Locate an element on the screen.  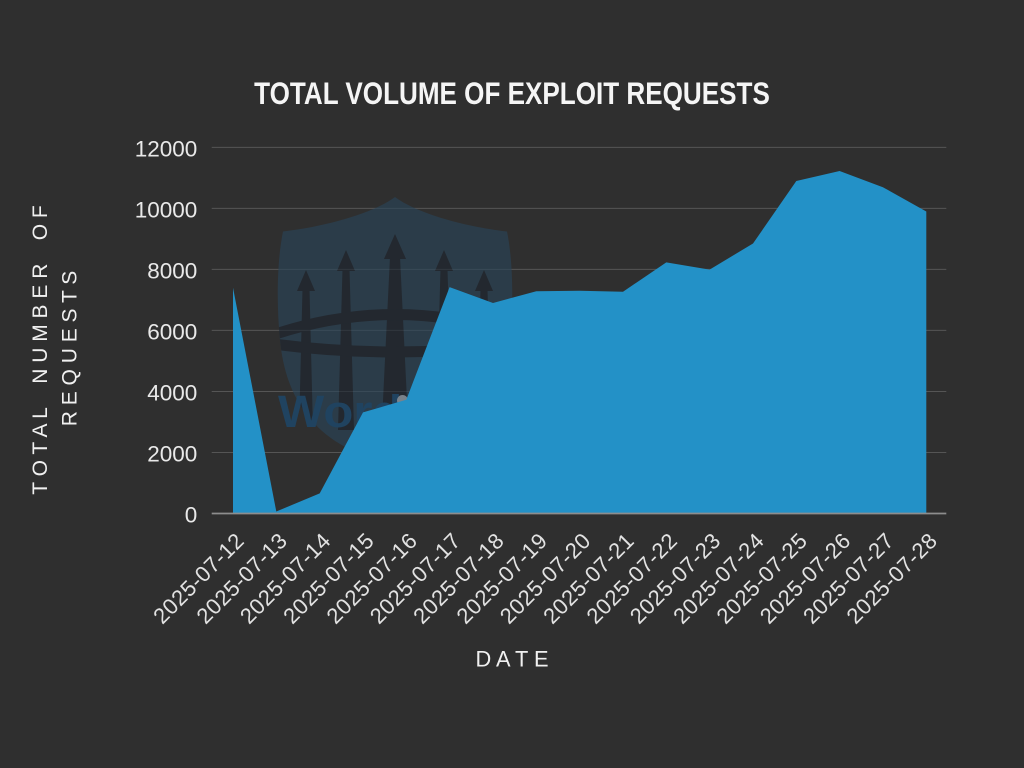
svg-text: 0 is located at coordinates (191, 515).